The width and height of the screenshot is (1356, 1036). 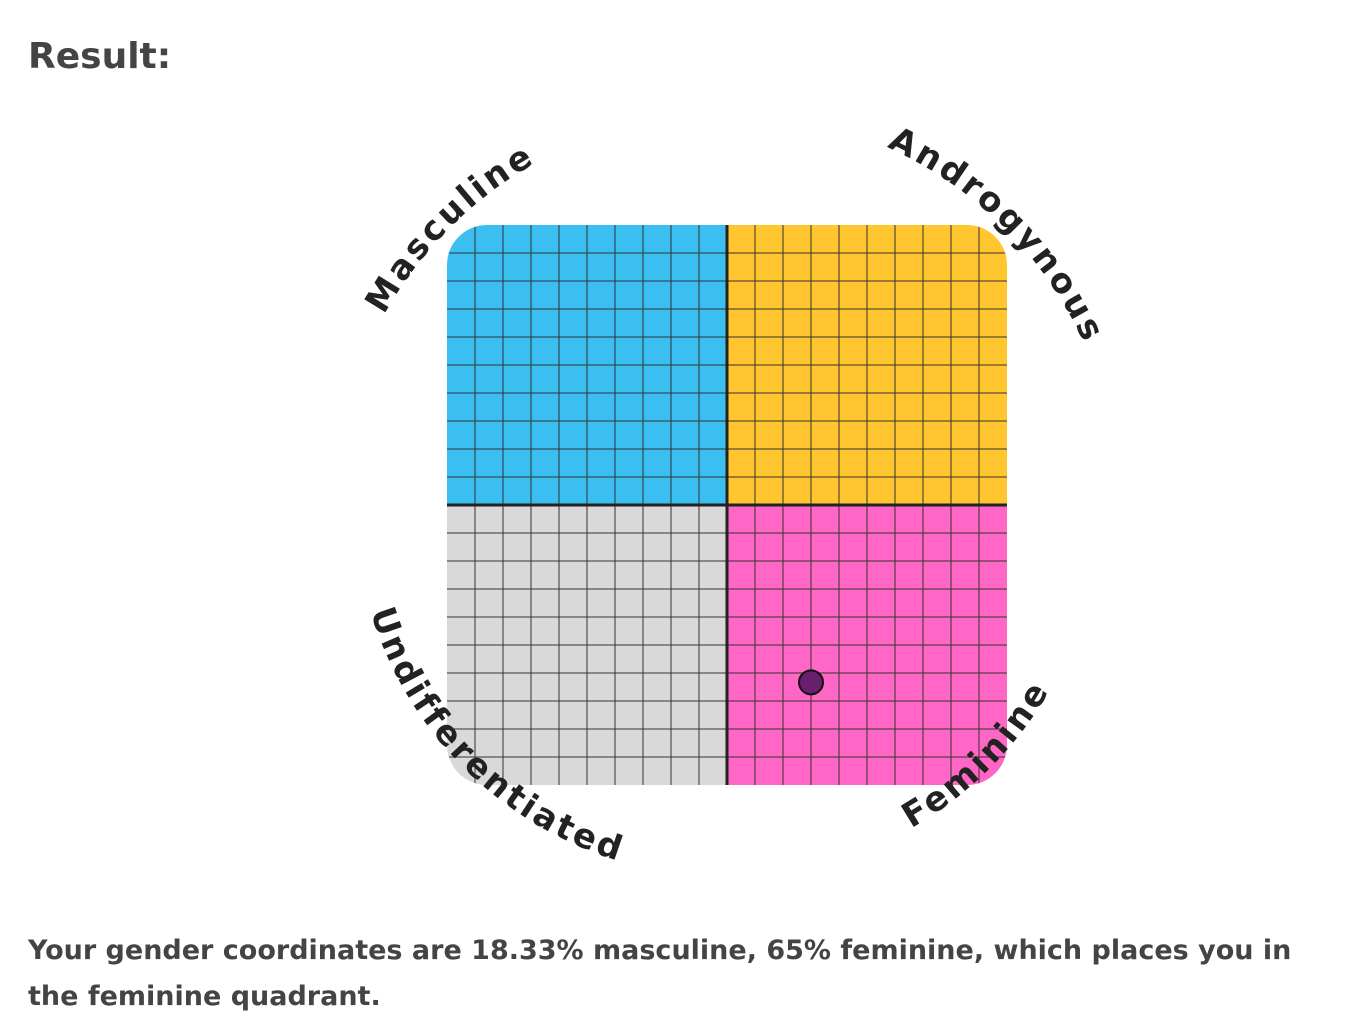 I want to click on result-point, so click(x=811, y=682).